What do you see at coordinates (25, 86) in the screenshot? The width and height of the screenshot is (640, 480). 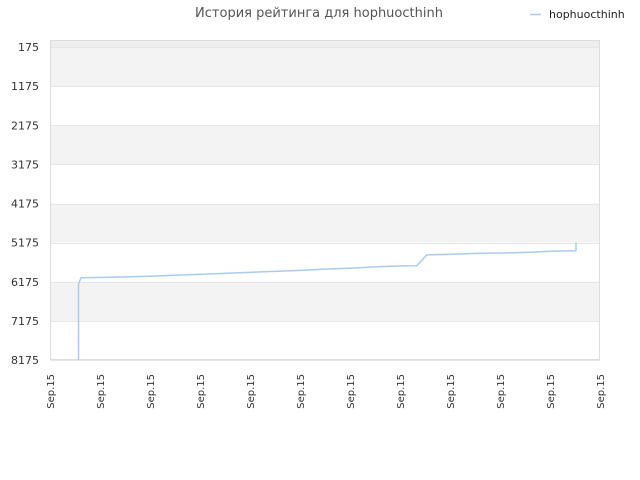 I see `y-tick-label: 1175` at bounding box center [25, 86].